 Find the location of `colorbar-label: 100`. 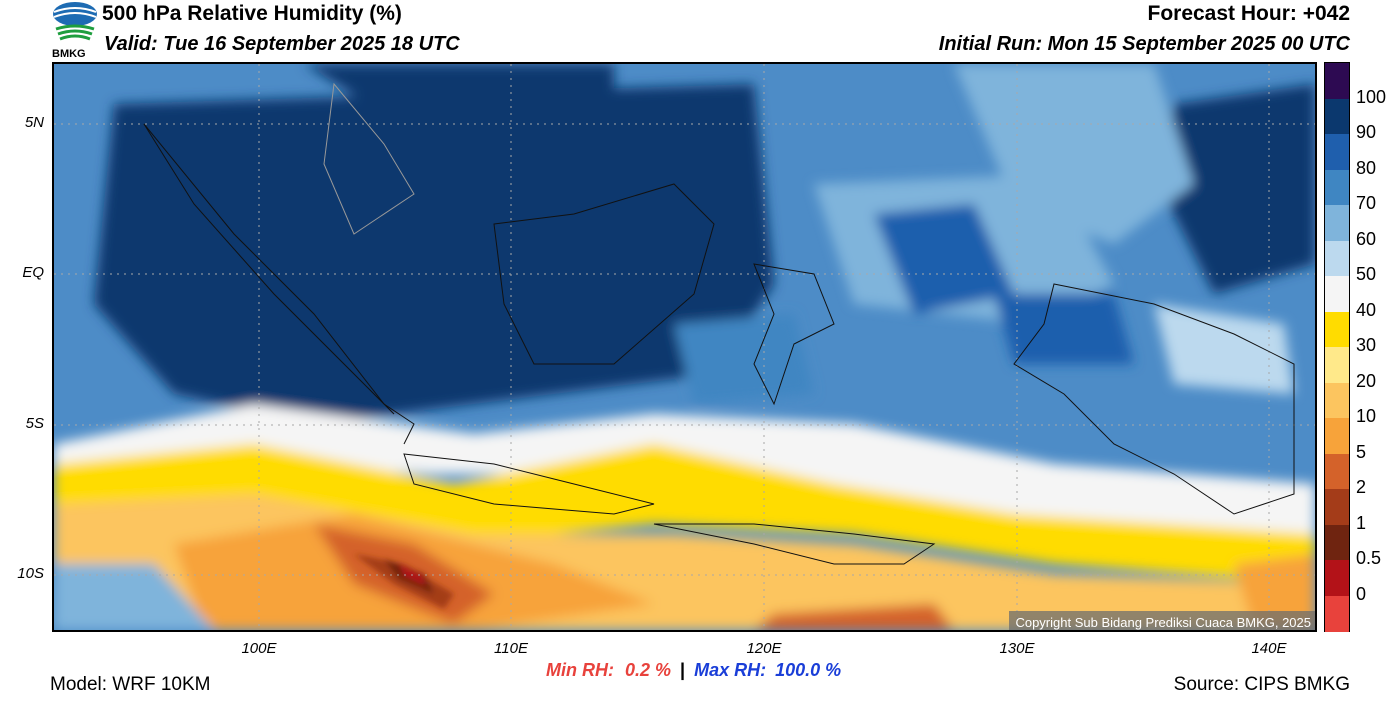

colorbar-label: 100 is located at coordinates (1371, 96).